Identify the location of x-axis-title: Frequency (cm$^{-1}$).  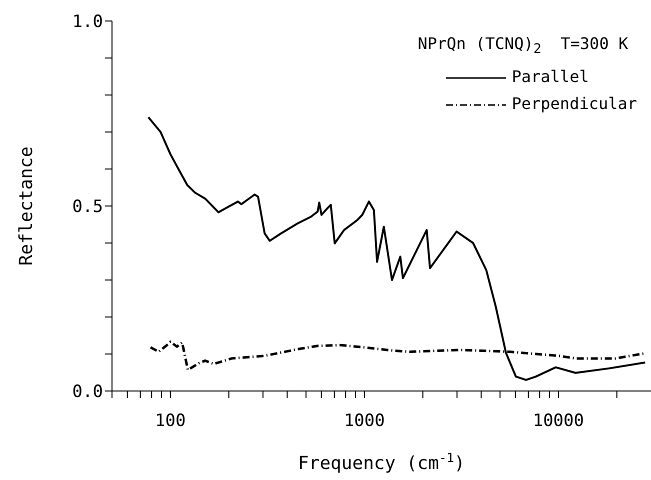
(381, 462).